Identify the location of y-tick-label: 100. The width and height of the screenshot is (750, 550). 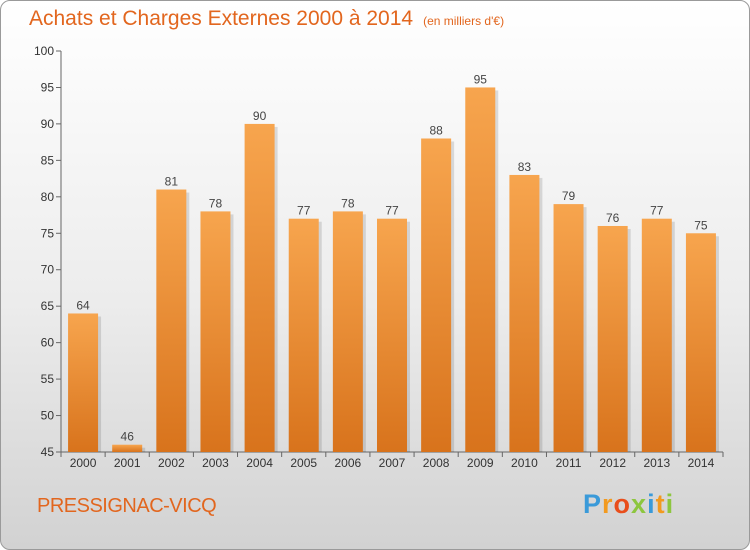
(44, 51).